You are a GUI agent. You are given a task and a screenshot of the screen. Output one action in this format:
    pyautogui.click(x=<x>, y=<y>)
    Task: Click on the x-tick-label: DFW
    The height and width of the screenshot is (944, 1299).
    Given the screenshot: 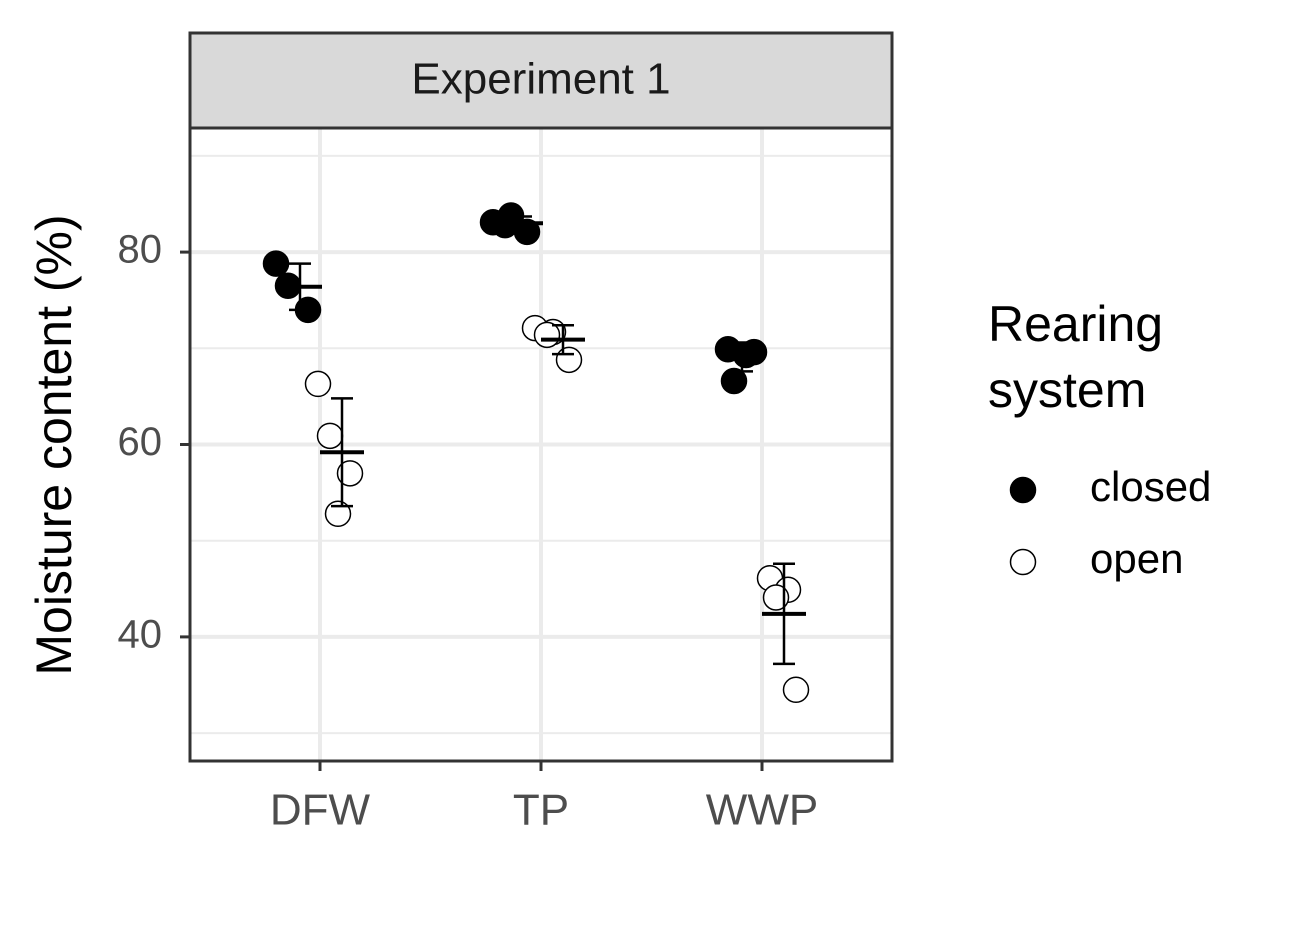 What is the action you would take?
    pyautogui.click(x=320, y=810)
    